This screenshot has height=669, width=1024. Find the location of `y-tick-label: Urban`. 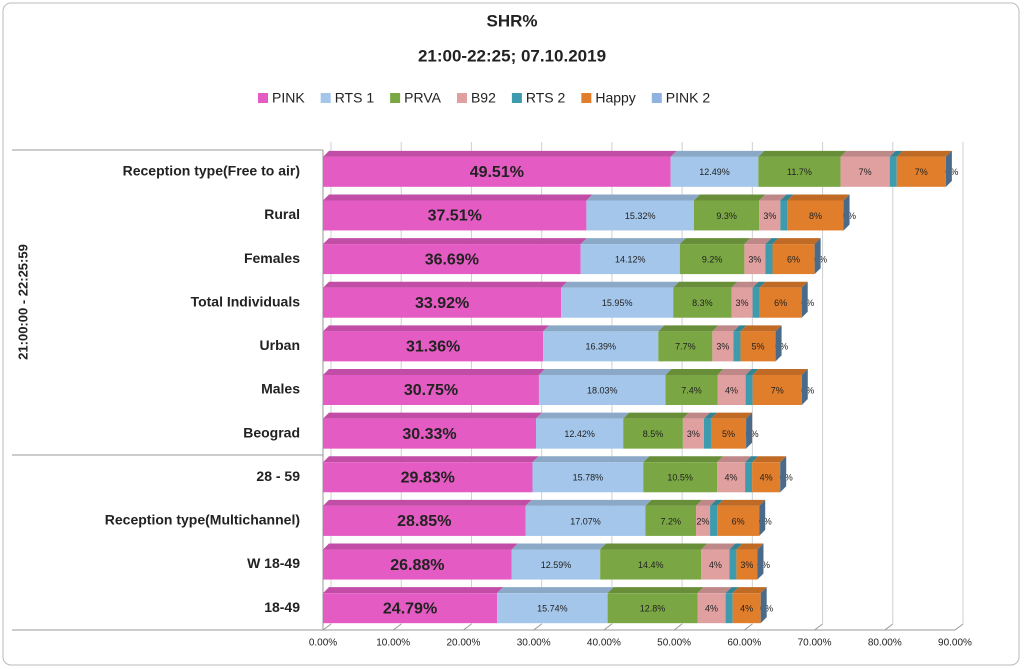

y-tick-label: Urban is located at coordinates (280, 345).